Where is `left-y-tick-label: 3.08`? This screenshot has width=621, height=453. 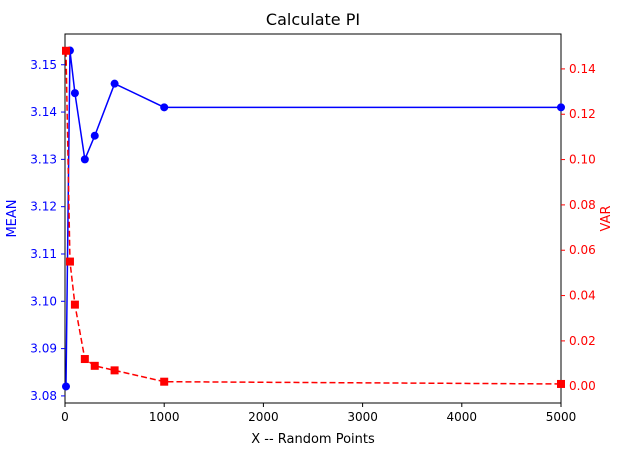
left-y-tick-label: 3.08 is located at coordinates (43, 396).